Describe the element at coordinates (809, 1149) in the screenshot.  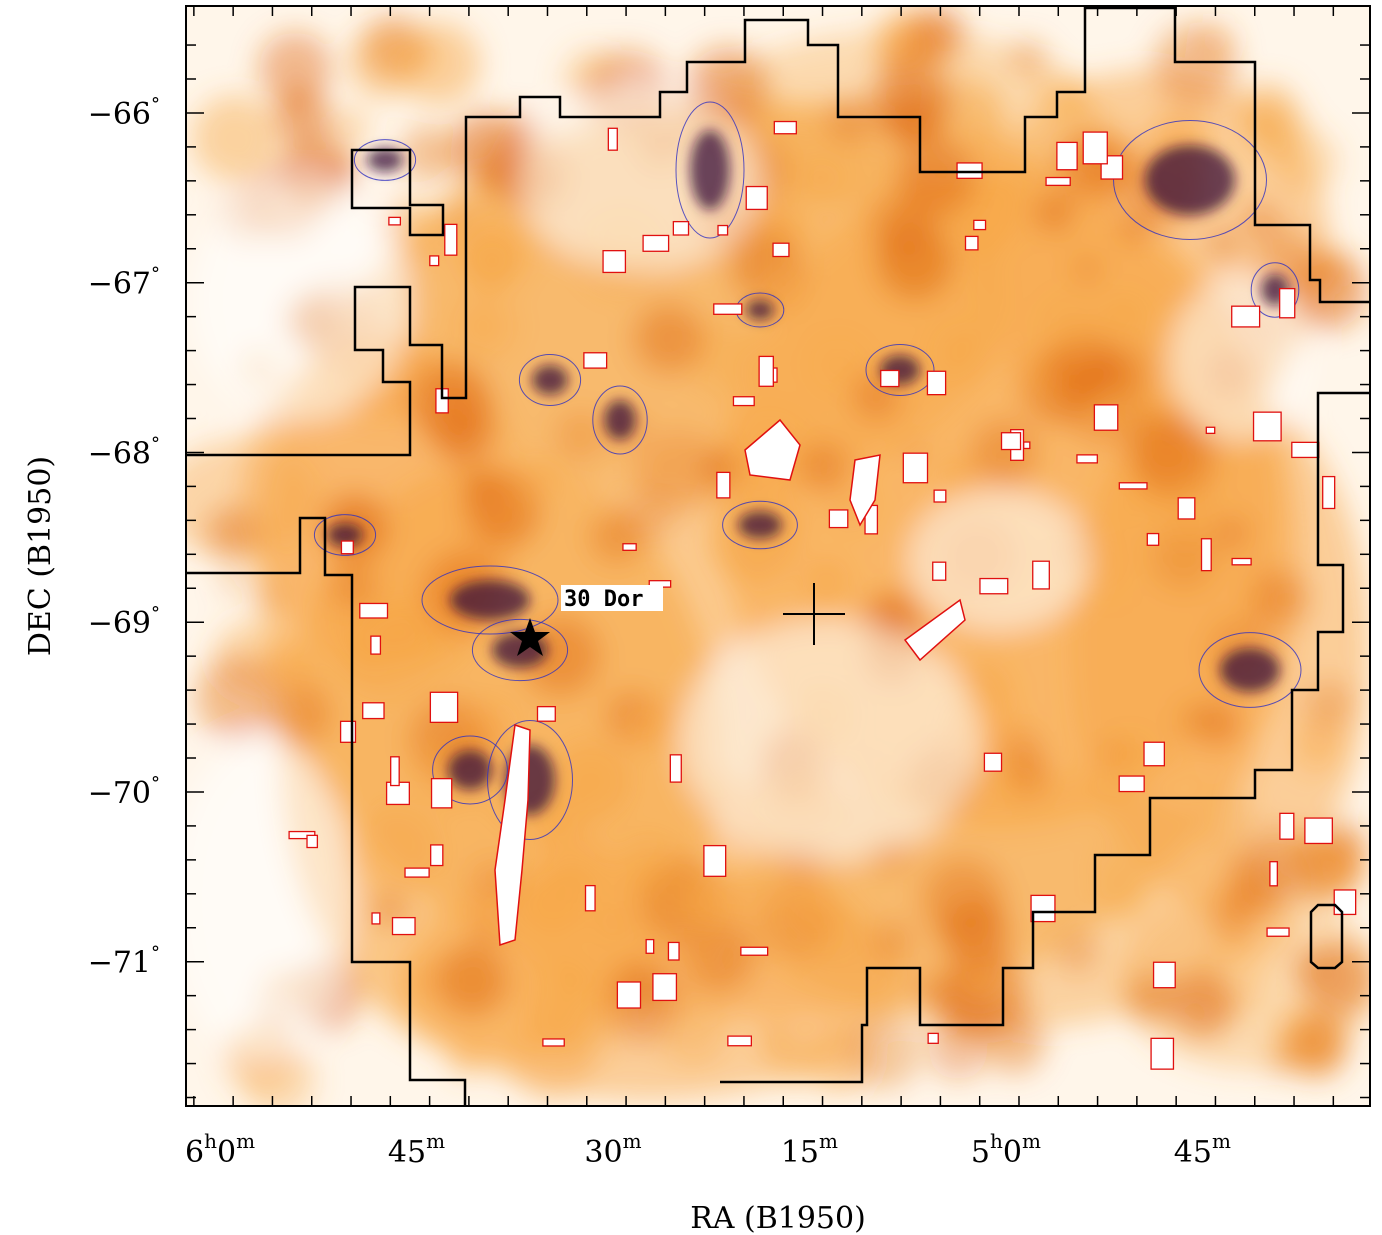
I see `x-tick-label: 15m` at that location.